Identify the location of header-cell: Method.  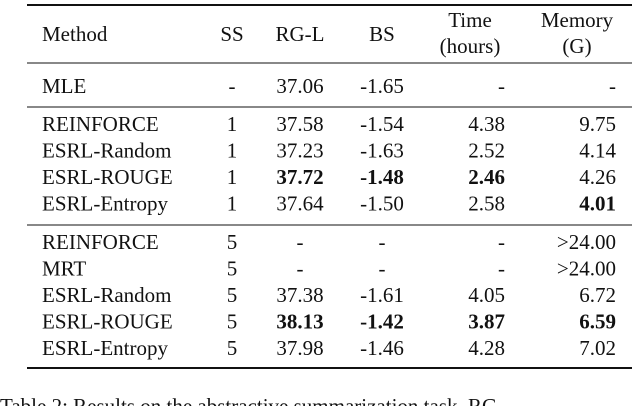
(75, 34).